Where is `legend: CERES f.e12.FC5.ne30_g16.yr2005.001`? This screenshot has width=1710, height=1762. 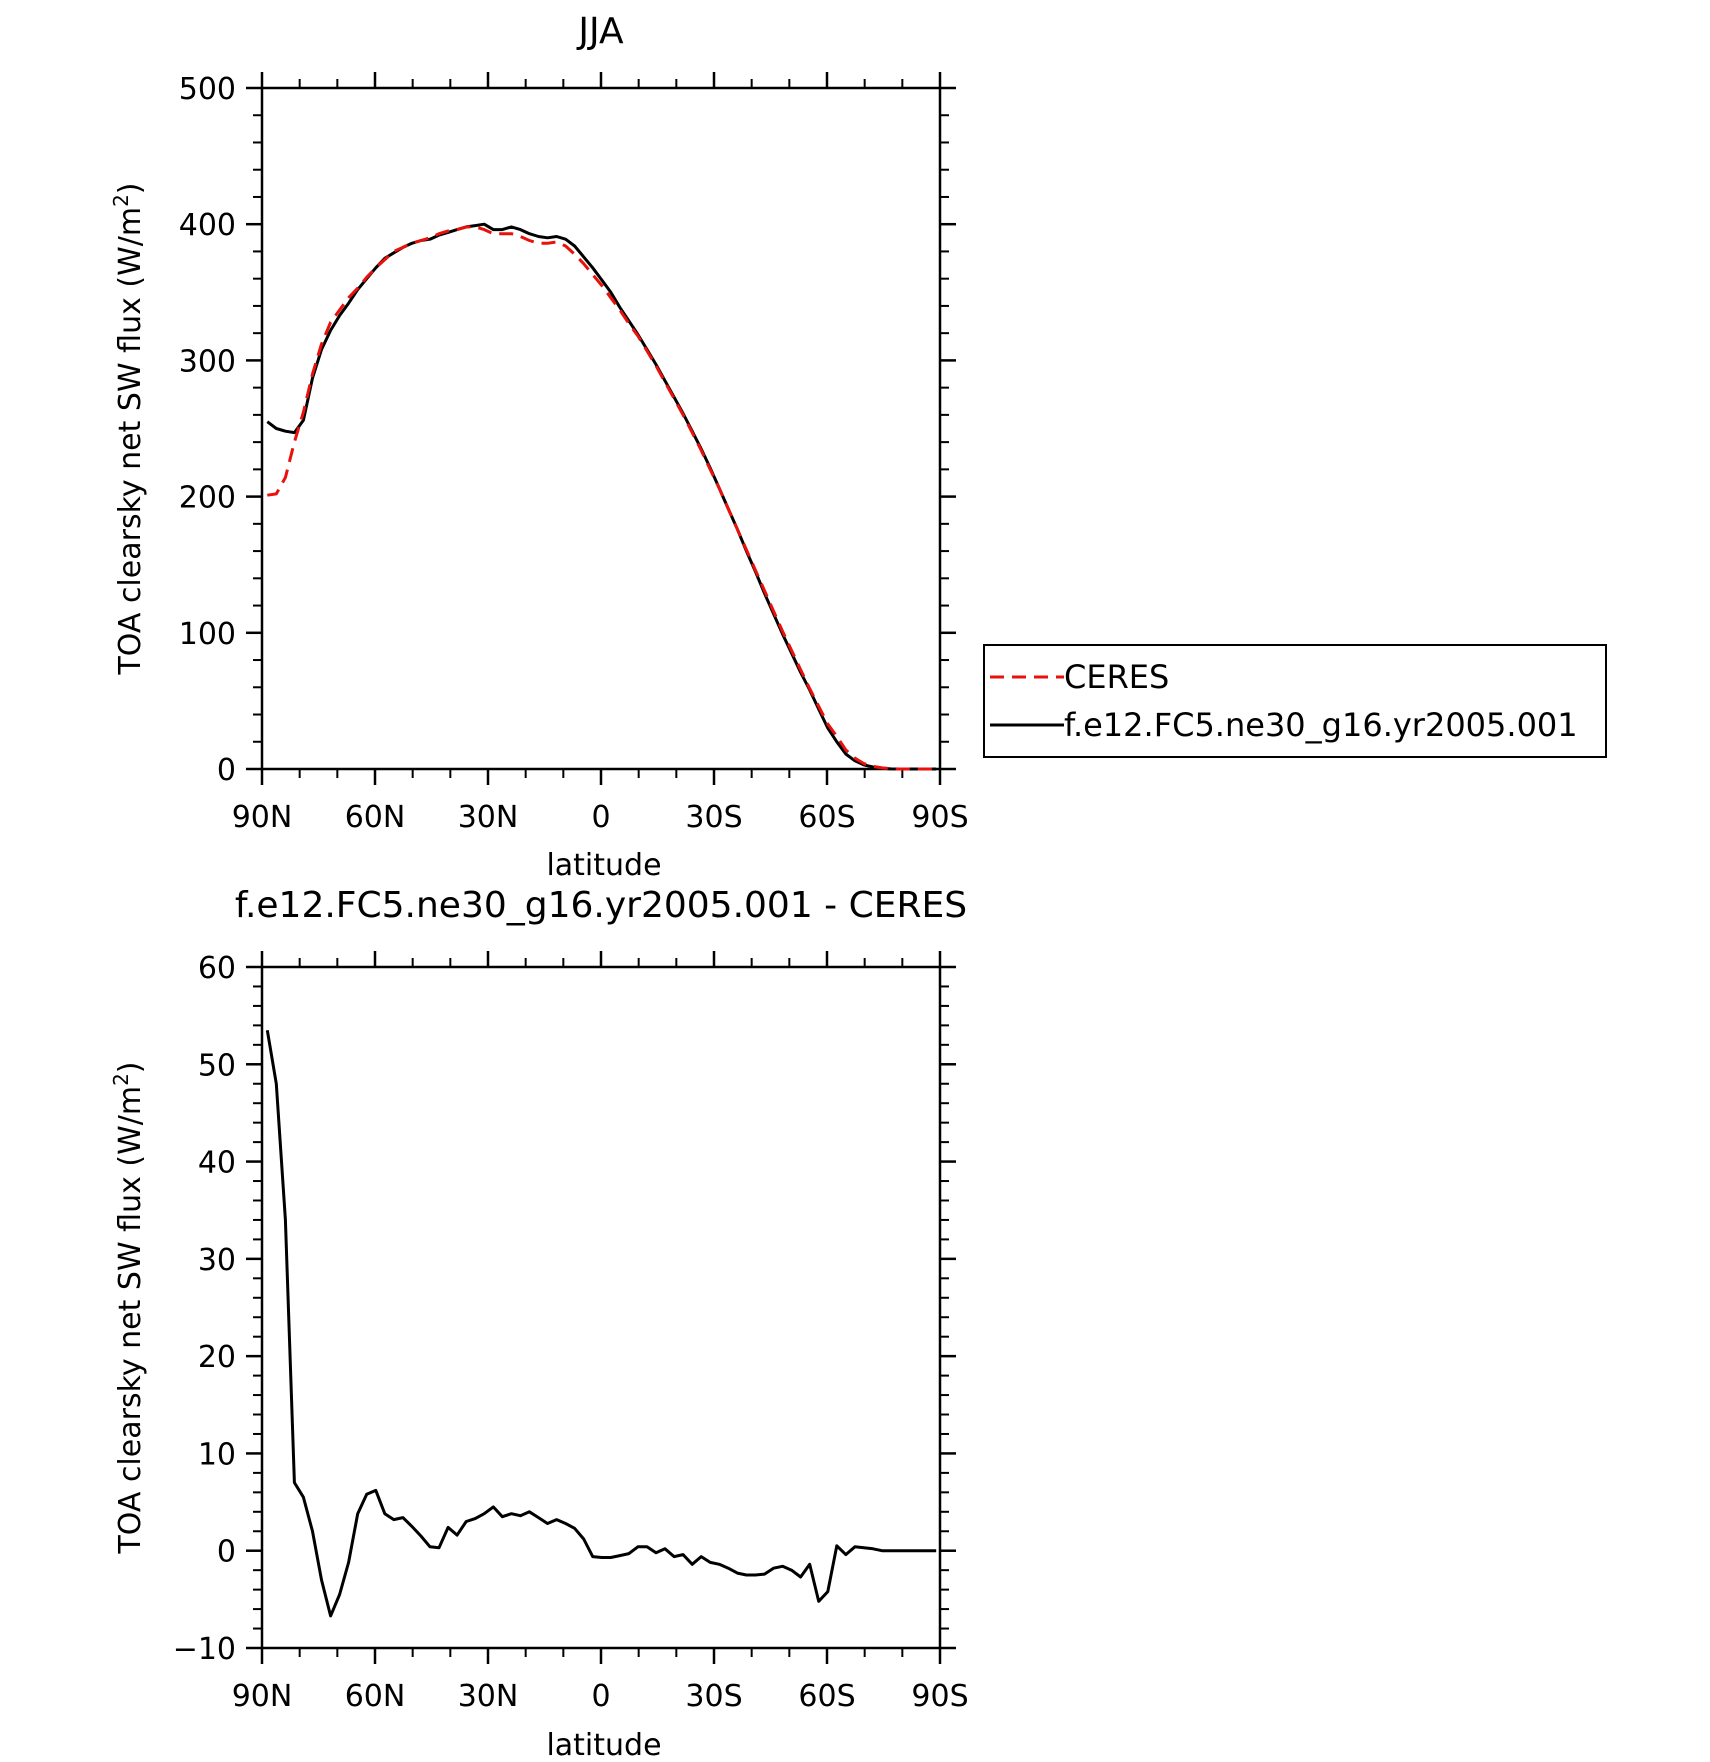
legend: CERES f.e12.FC5.ne30_g16.yr2005.001 is located at coordinates (1295, 701).